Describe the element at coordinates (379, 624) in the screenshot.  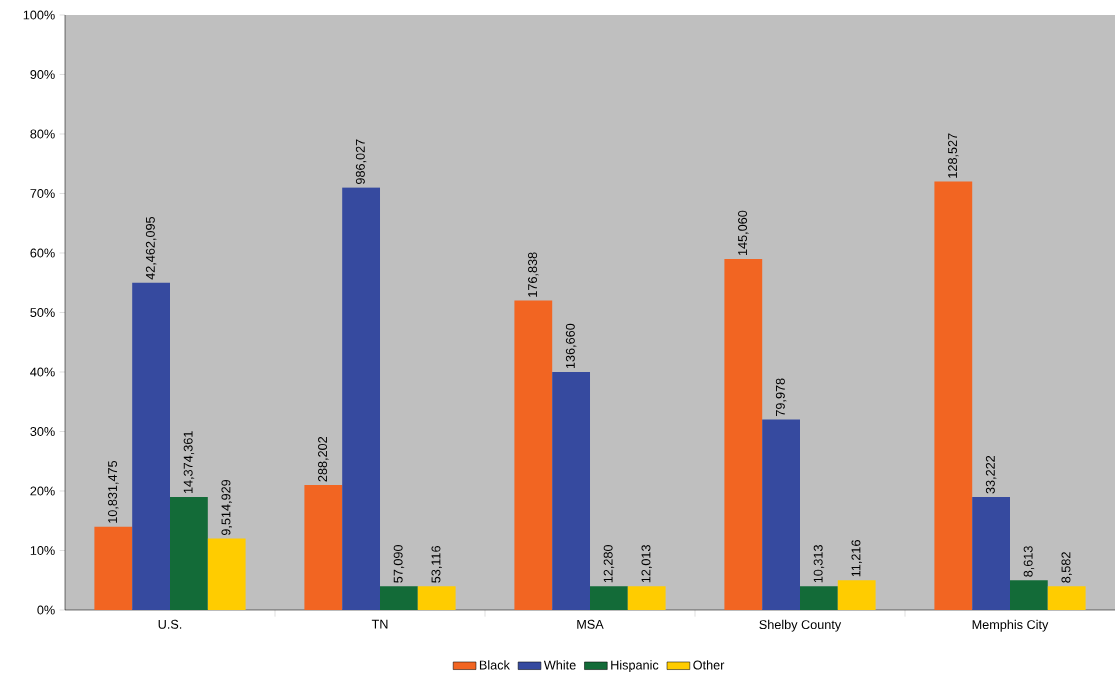
I see `x-tick-label: TN` at that location.